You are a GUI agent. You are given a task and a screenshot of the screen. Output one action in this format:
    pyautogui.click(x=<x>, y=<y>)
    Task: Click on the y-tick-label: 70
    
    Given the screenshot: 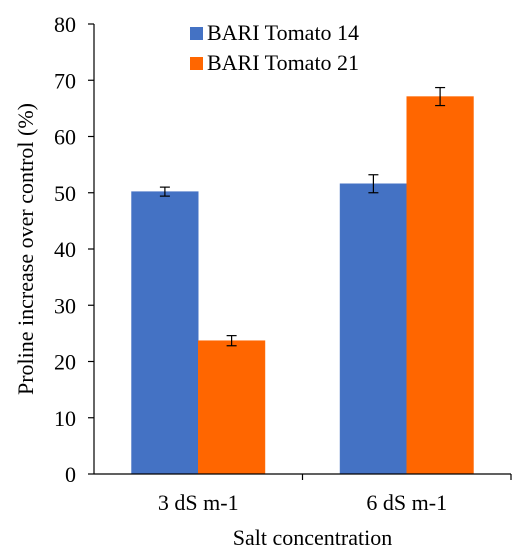 What is the action you would take?
    pyautogui.click(x=65, y=80)
    